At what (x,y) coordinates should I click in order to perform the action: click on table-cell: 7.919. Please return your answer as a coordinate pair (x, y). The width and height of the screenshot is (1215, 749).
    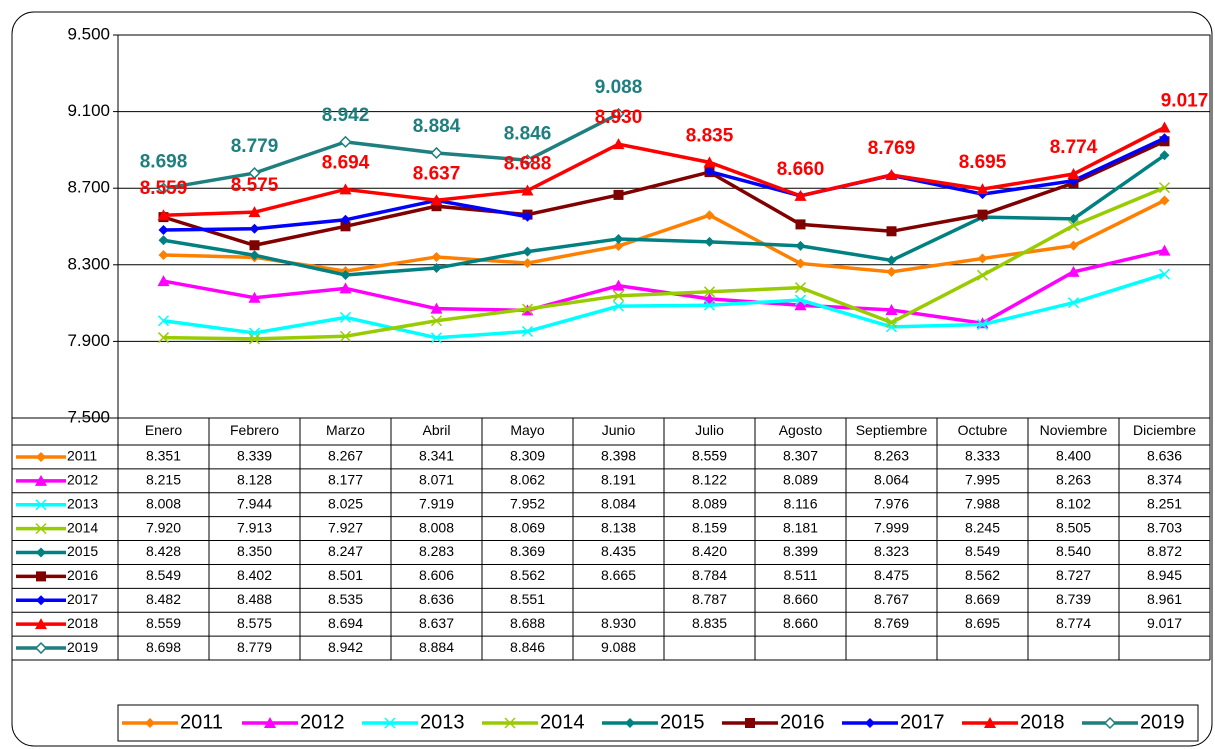
    Looking at the image, I should click on (436, 503).